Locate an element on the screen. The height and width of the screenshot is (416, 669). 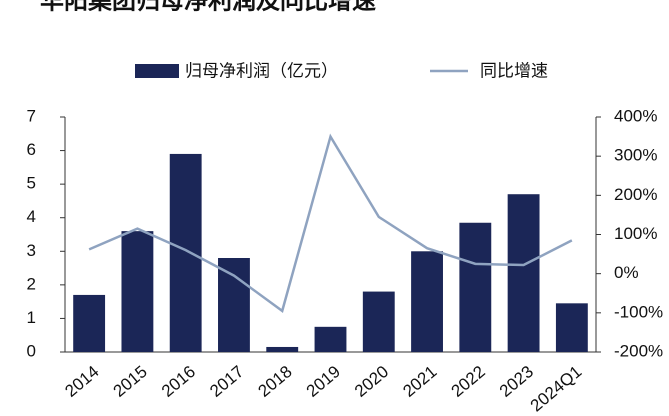
x-tick-label: 2018 is located at coordinates (274, 381).